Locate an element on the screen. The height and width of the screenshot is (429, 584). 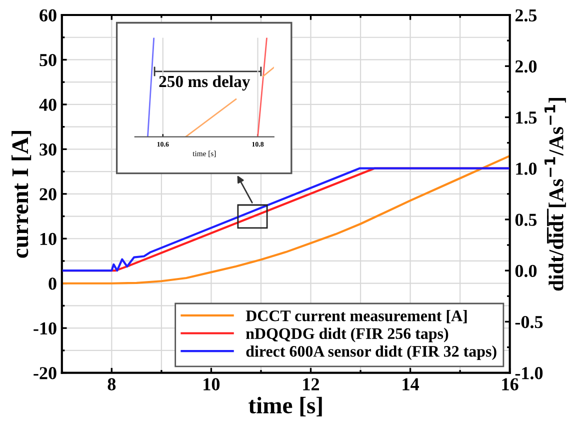
legend-label: DCCT current measurement [A] is located at coordinates (356, 317).